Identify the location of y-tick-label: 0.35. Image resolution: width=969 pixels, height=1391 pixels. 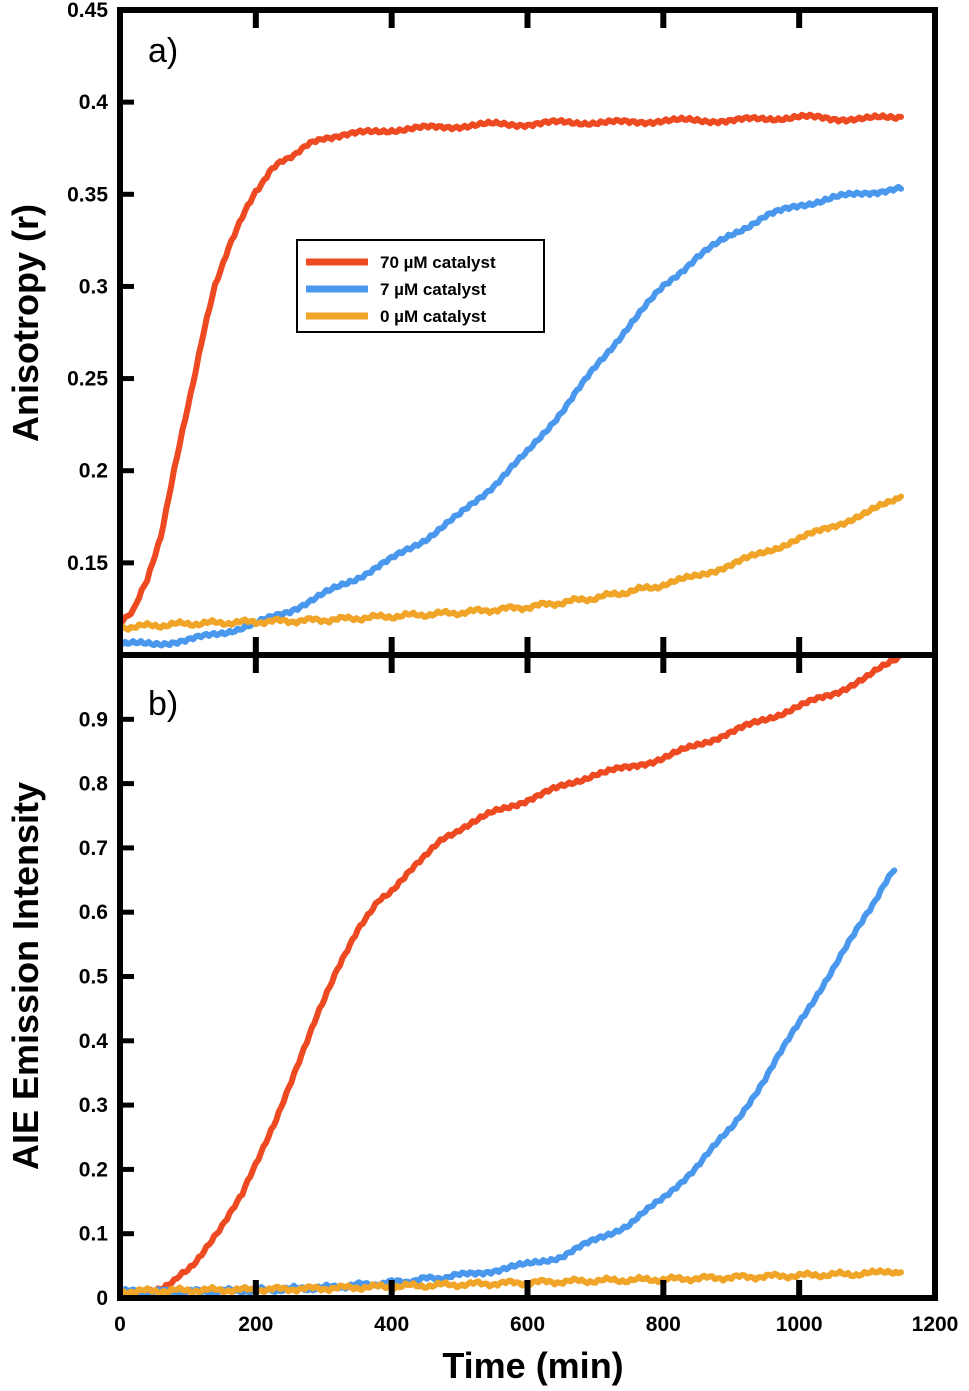
(87, 194).